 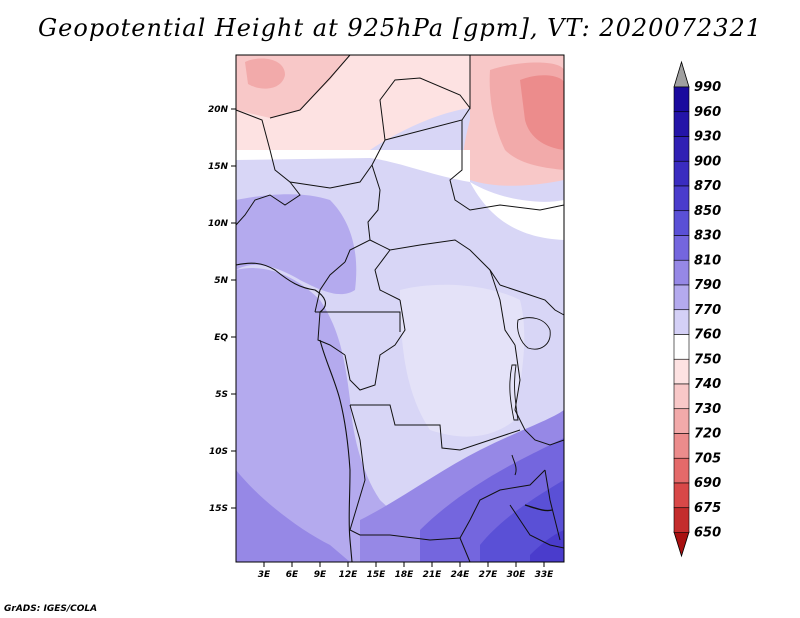 I want to click on lat-label: 10N, so click(x=218, y=224).